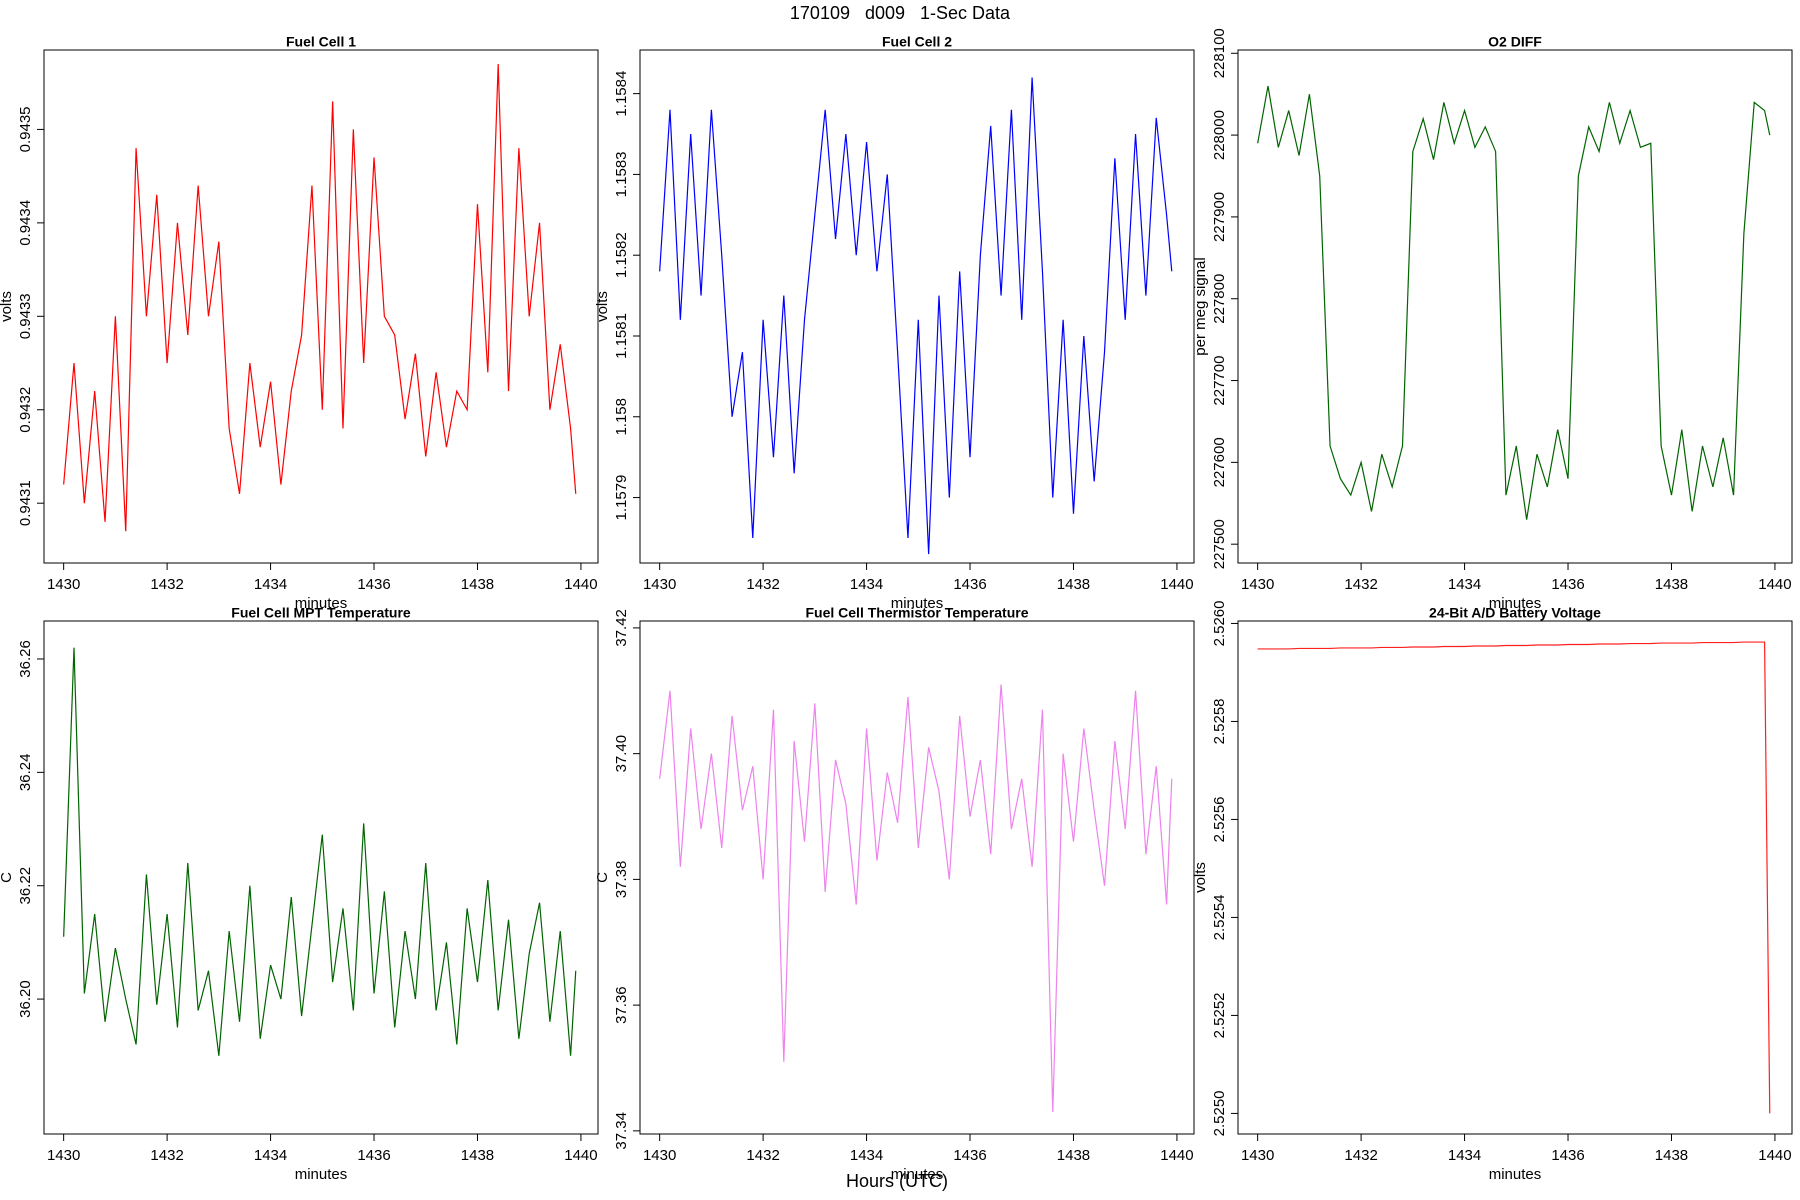 This screenshot has width=1800, height=1200. Describe the element at coordinates (917, 42) in the screenshot. I see `chart-title: Fuel Cell 2` at that location.